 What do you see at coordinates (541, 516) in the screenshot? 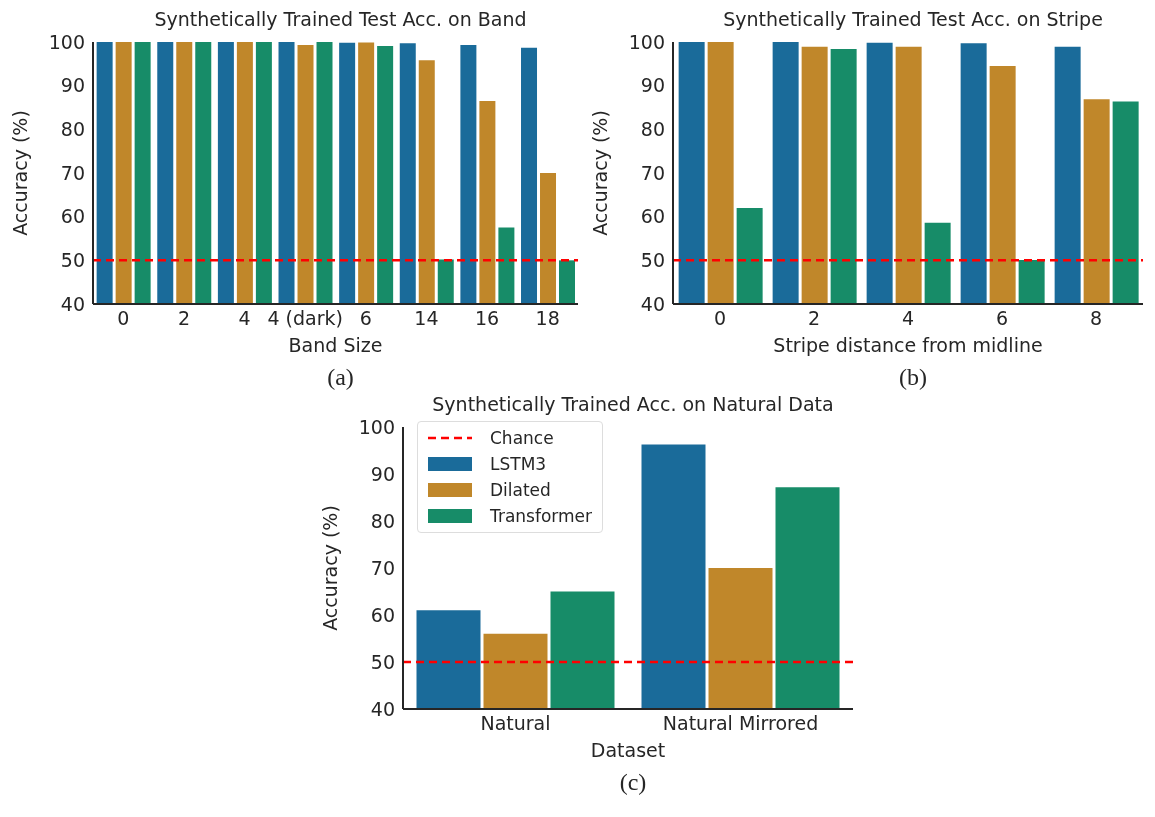
I see `legend-label: Transformer` at bounding box center [541, 516].